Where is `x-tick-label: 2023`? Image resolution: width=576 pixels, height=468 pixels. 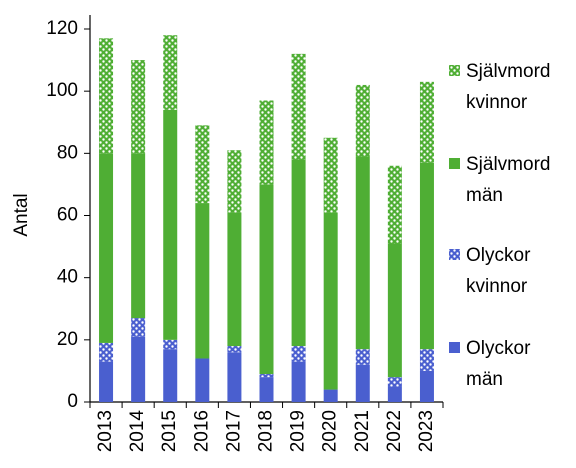
x-tick-label: 2023 is located at coordinates (426, 431).